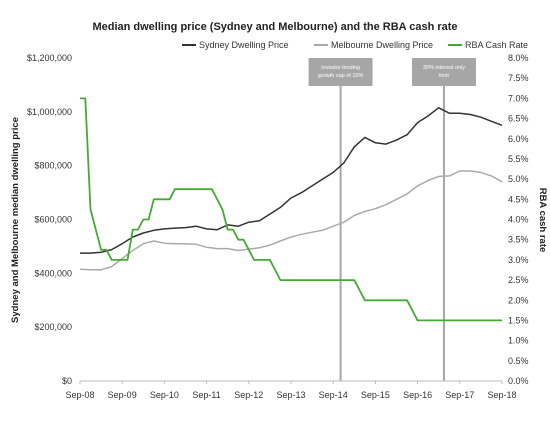  I want to click on x-tick-label: Sep-08, so click(79, 395).